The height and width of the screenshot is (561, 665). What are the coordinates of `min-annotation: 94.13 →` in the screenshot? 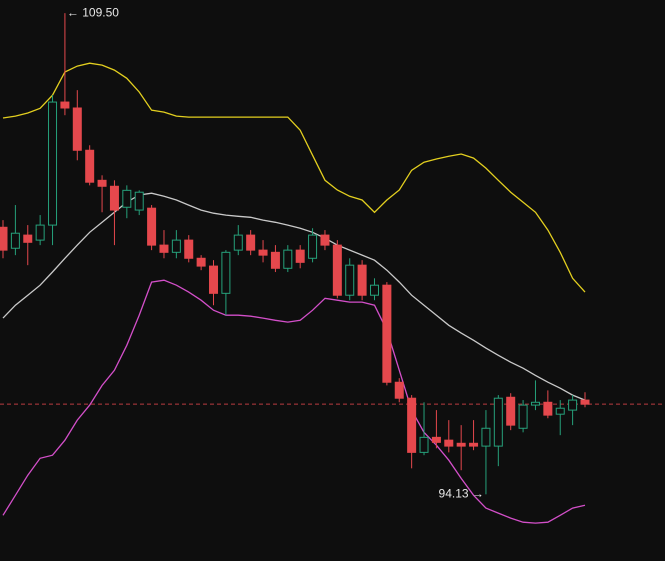 It's located at (461, 493).